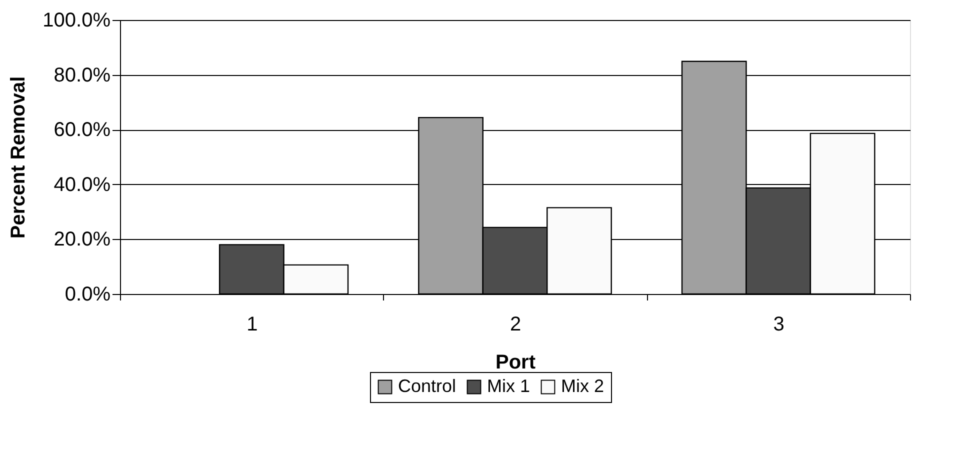 Image resolution: width=965 pixels, height=456 pixels. What do you see at coordinates (582, 386) in the screenshot?
I see `legend-label: Mix 2` at bounding box center [582, 386].